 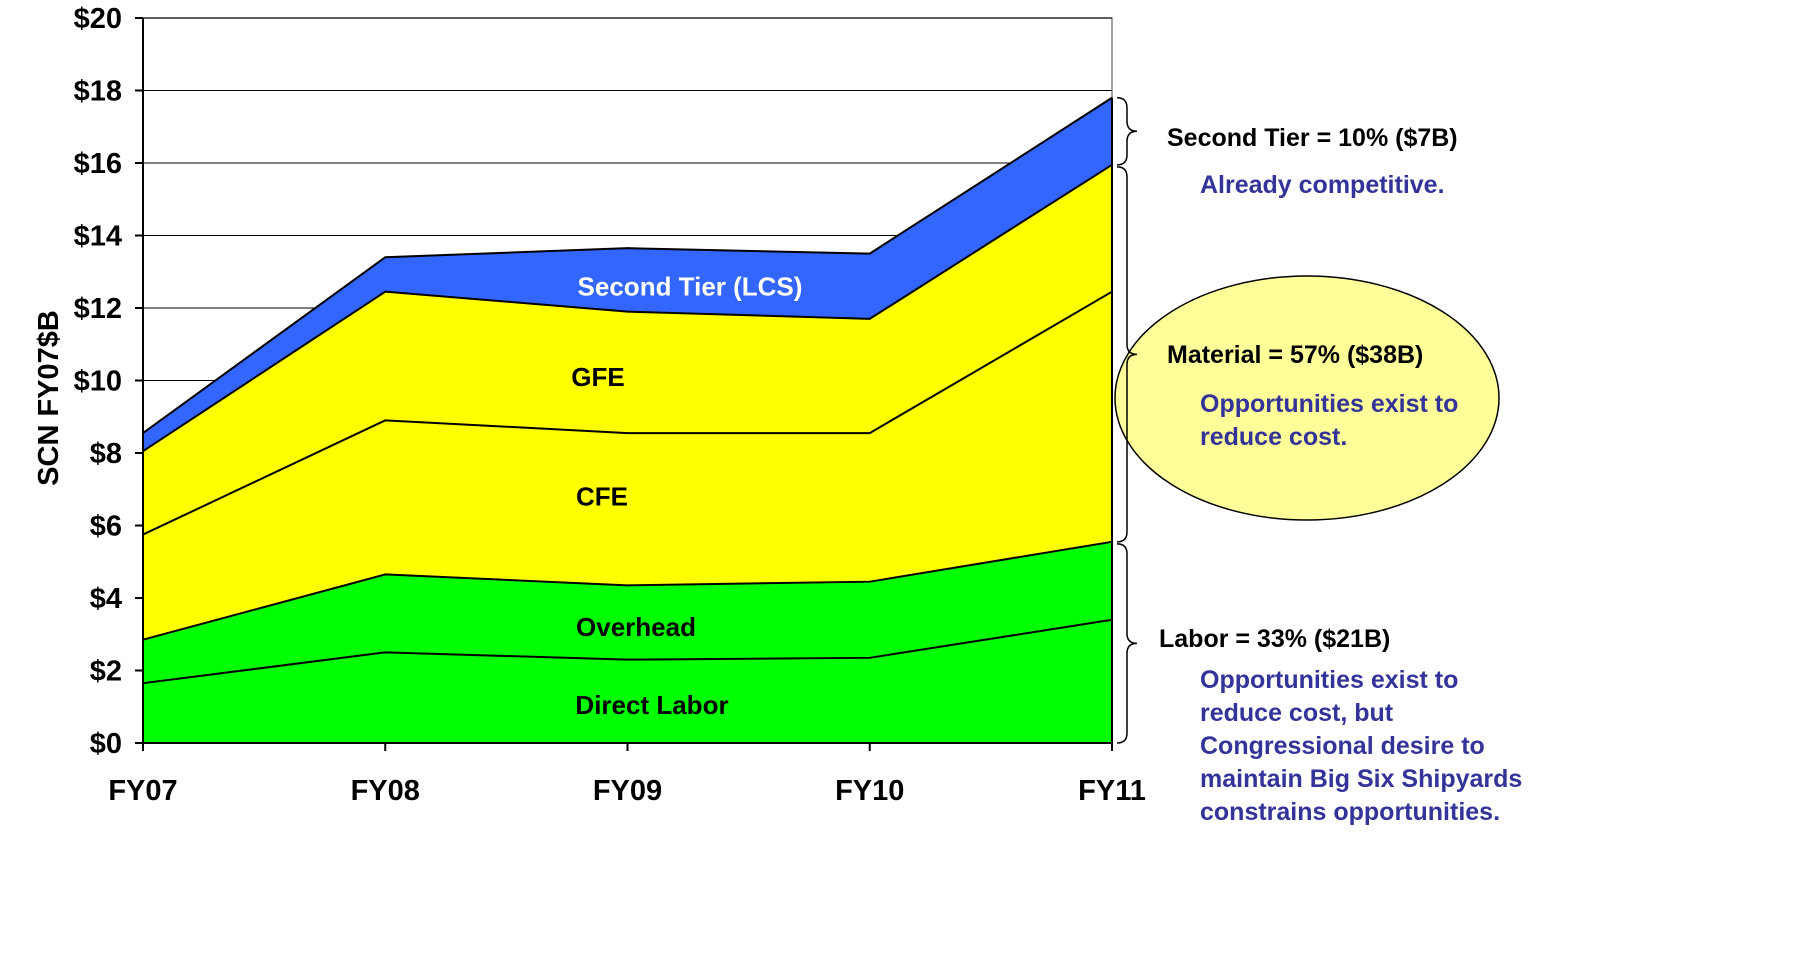 What do you see at coordinates (142, 791) in the screenshot?
I see `x-tick-label: FY07` at bounding box center [142, 791].